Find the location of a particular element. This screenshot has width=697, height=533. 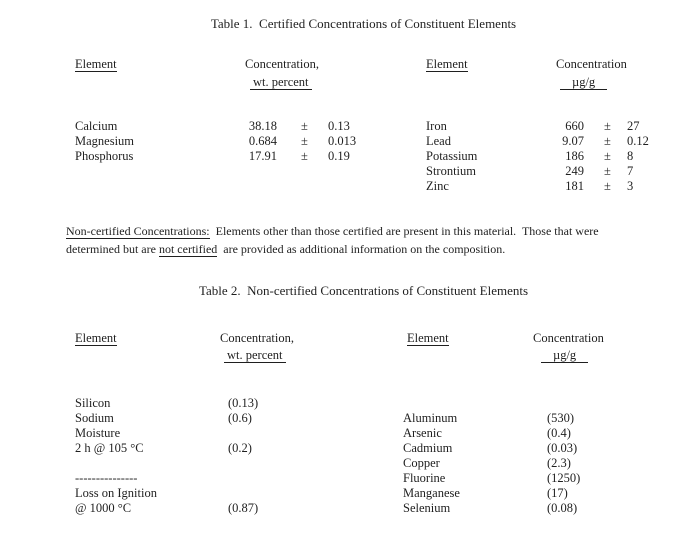

value-cell: (2.3) is located at coordinates (559, 463).